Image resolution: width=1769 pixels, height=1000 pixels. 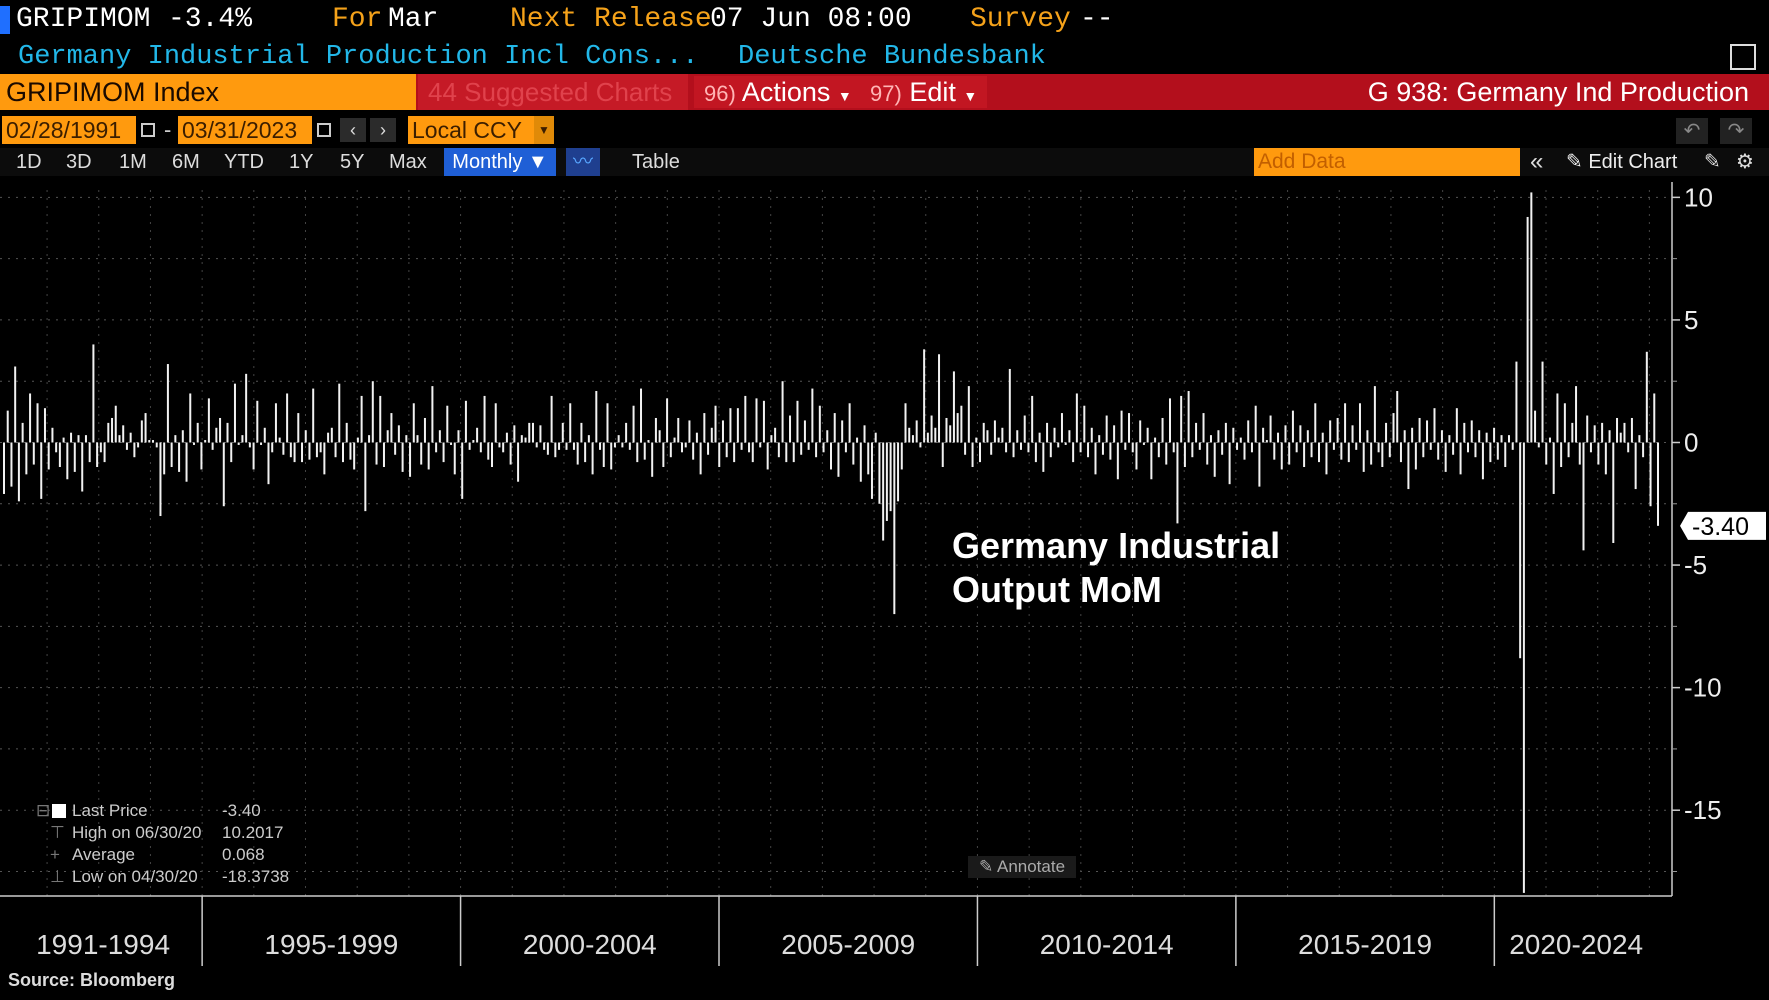 What do you see at coordinates (656, 162) in the screenshot?
I see `table-button: Table` at bounding box center [656, 162].